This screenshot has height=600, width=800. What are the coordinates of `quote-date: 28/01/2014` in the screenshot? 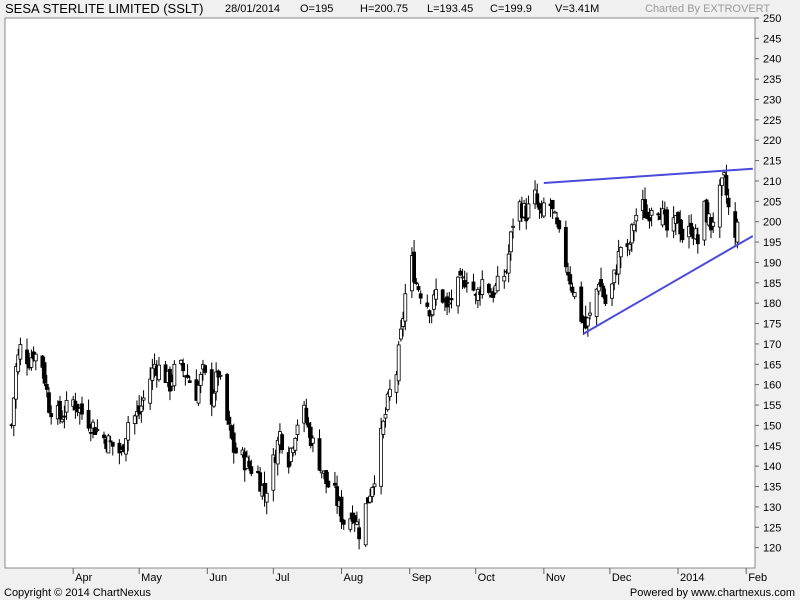 It's located at (253, 9).